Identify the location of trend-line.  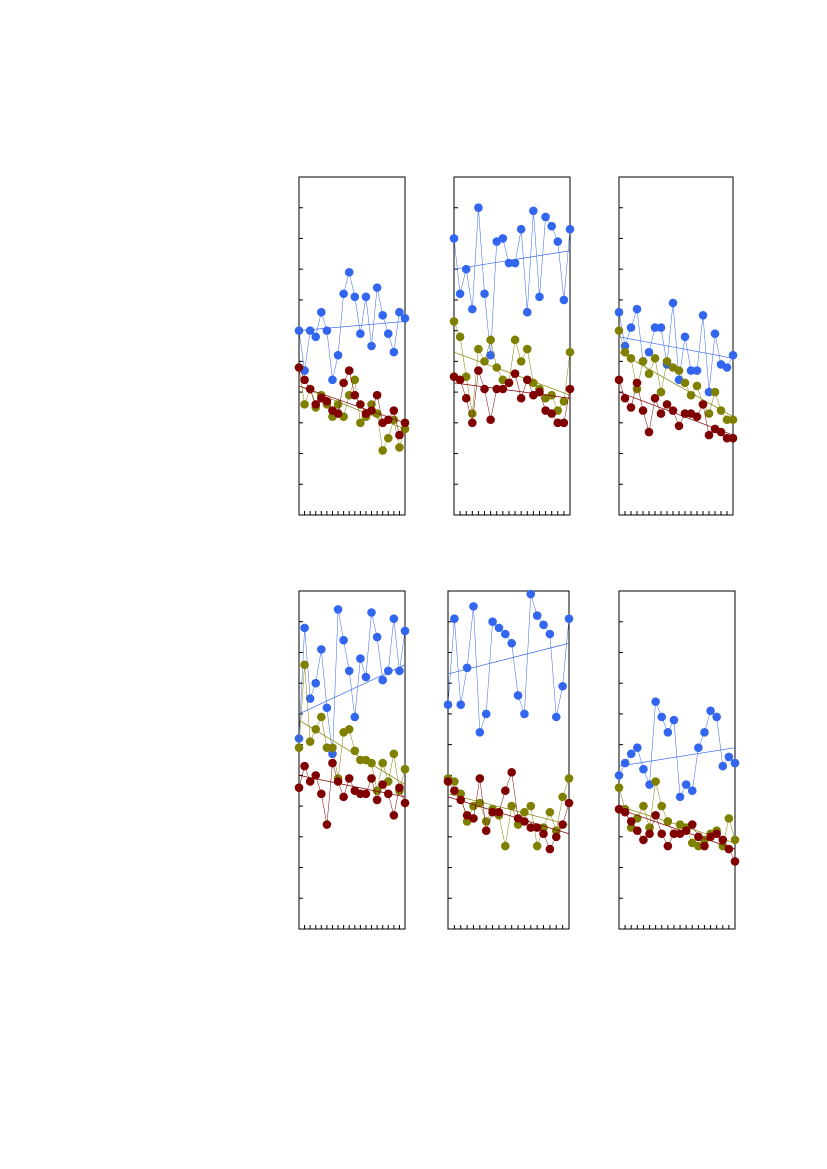
(508, 809).